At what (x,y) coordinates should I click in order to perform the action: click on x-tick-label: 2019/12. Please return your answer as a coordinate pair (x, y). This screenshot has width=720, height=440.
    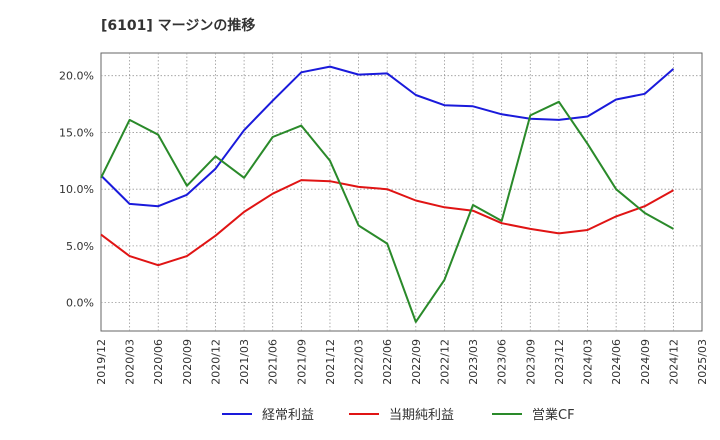
    Looking at the image, I should click on (101, 362).